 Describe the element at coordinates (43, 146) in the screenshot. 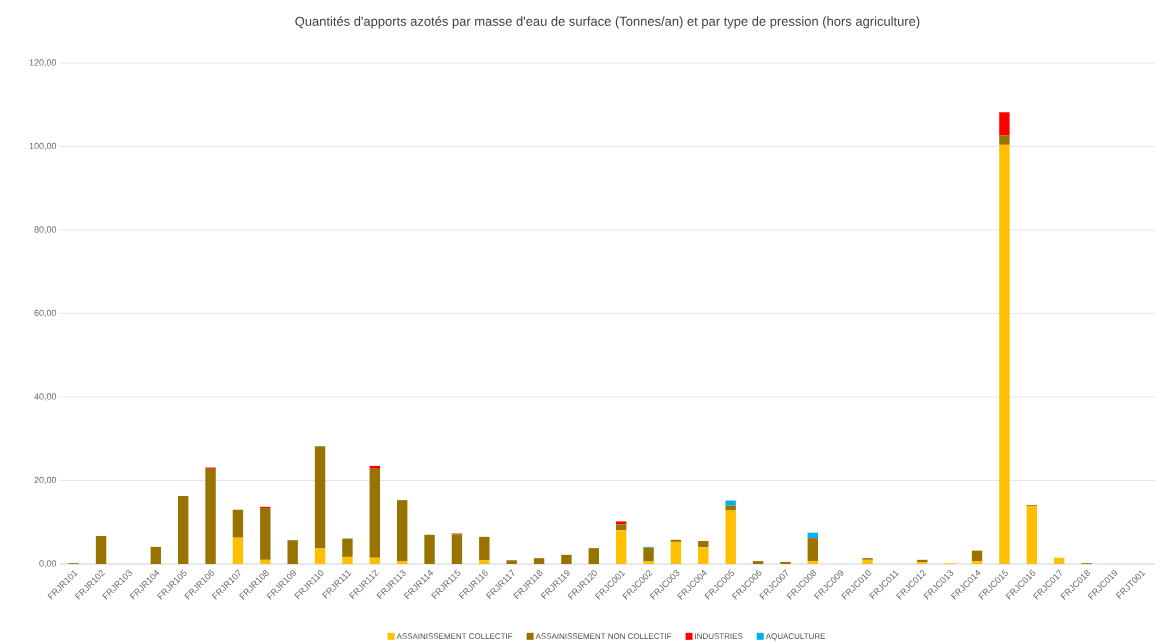

I see `y-tick-label: 100,00` at that location.